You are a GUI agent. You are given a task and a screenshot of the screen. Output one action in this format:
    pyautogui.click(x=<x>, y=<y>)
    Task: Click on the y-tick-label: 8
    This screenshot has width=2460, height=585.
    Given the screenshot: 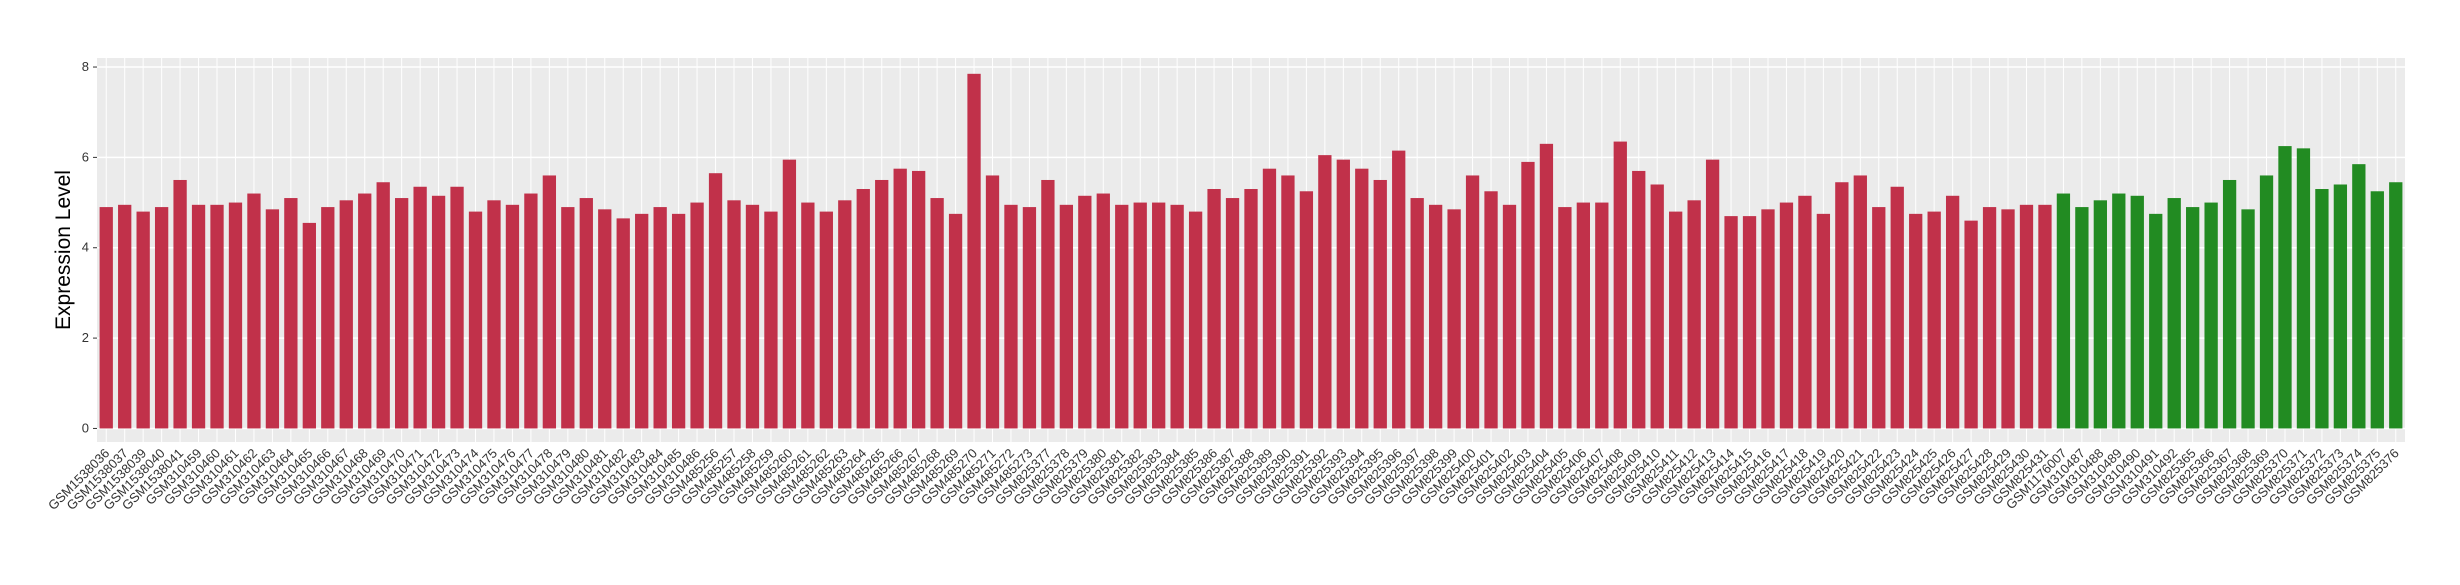 What is the action you would take?
    pyautogui.click(x=85, y=66)
    